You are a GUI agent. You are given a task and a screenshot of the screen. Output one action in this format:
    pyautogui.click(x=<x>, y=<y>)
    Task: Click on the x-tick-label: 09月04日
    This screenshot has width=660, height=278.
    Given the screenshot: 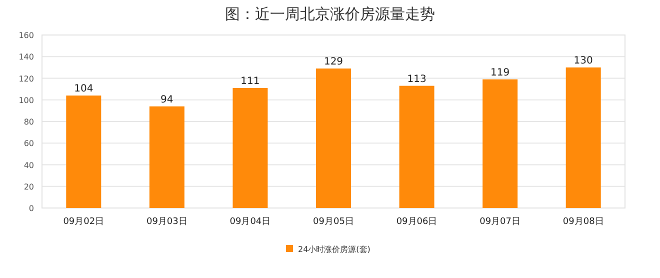 What is the action you would take?
    pyautogui.click(x=250, y=222)
    